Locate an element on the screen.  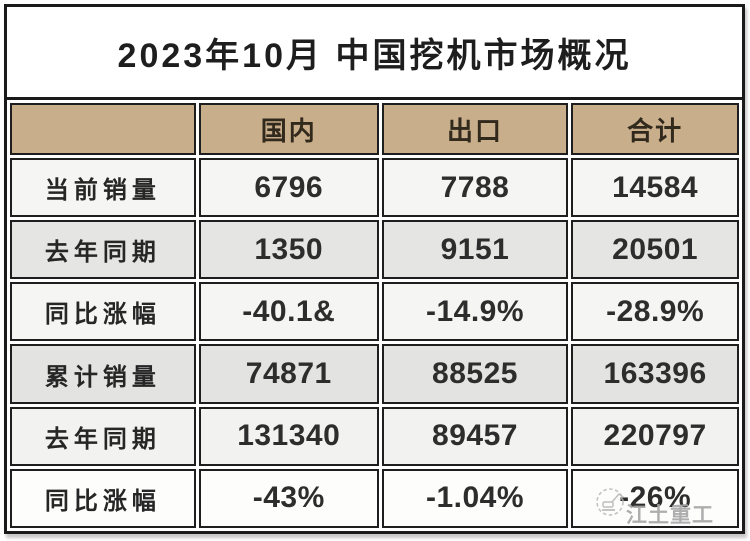
cell-value: -40.1& is located at coordinates (288, 312).